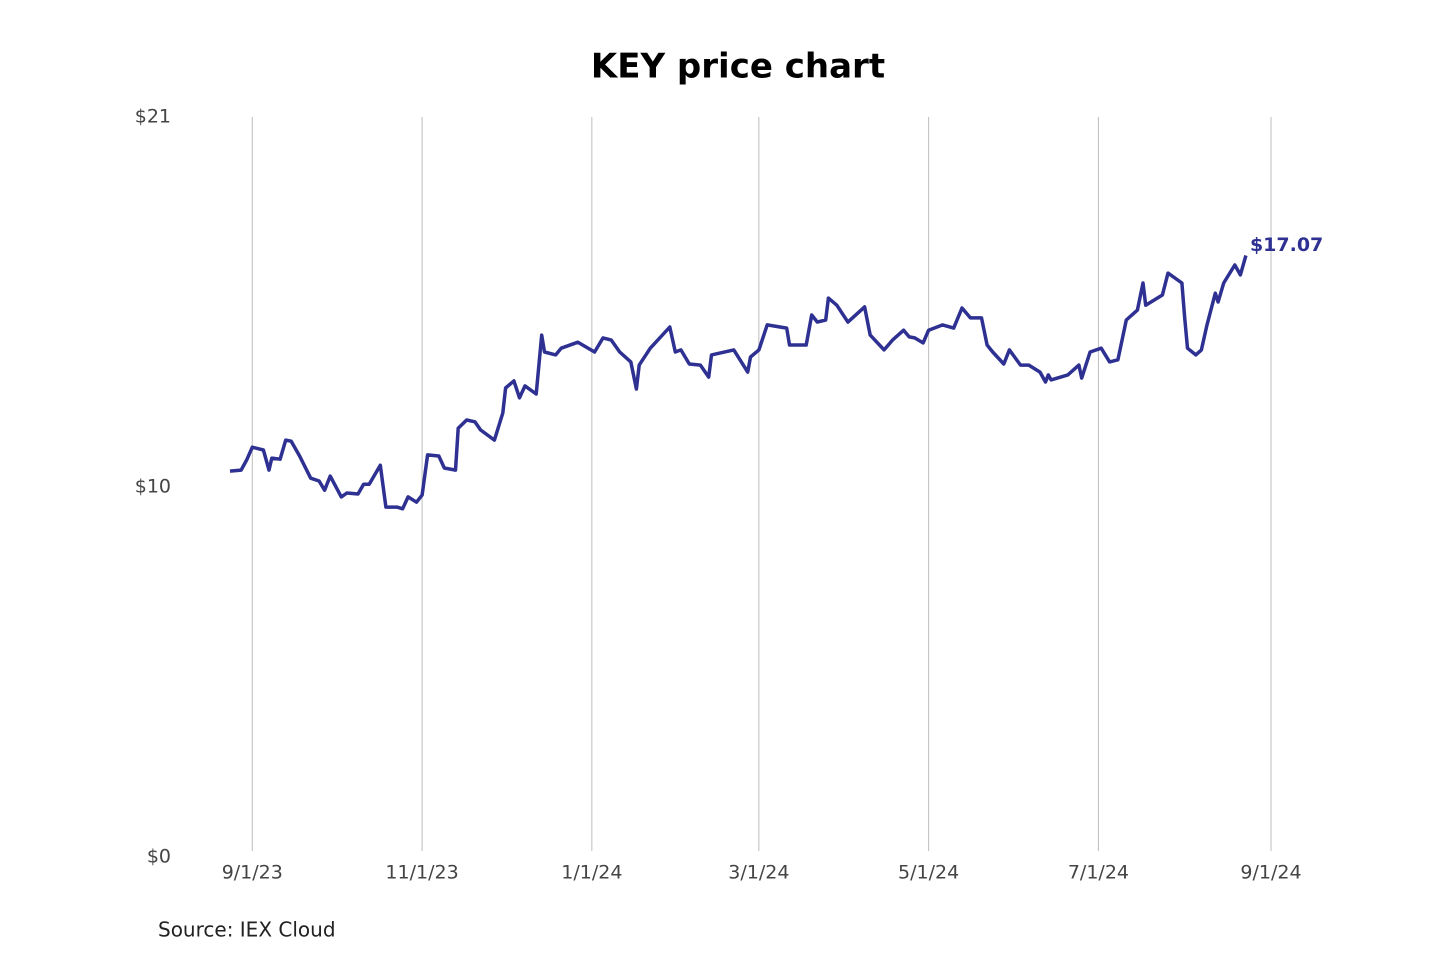 This screenshot has width=1440, height=960. Describe the element at coordinates (1098, 873) in the screenshot. I see `x-tick-label: 7/1/24` at that location.